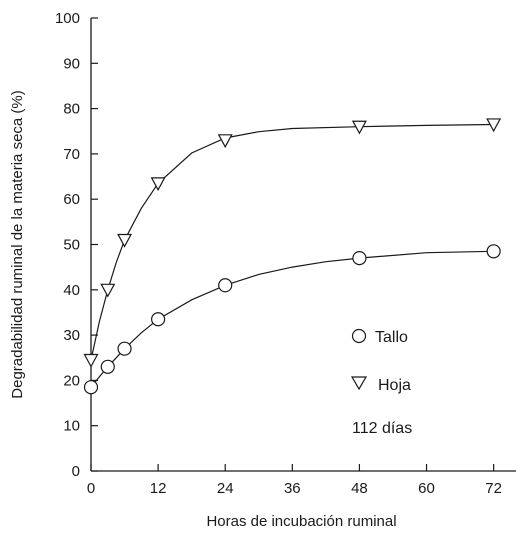 Image resolution: width=528 pixels, height=535 pixels. What do you see at coordinates (158, 488) in the screenshot?
I see `x-tick-label: 12` at bounding box center [158, 488].